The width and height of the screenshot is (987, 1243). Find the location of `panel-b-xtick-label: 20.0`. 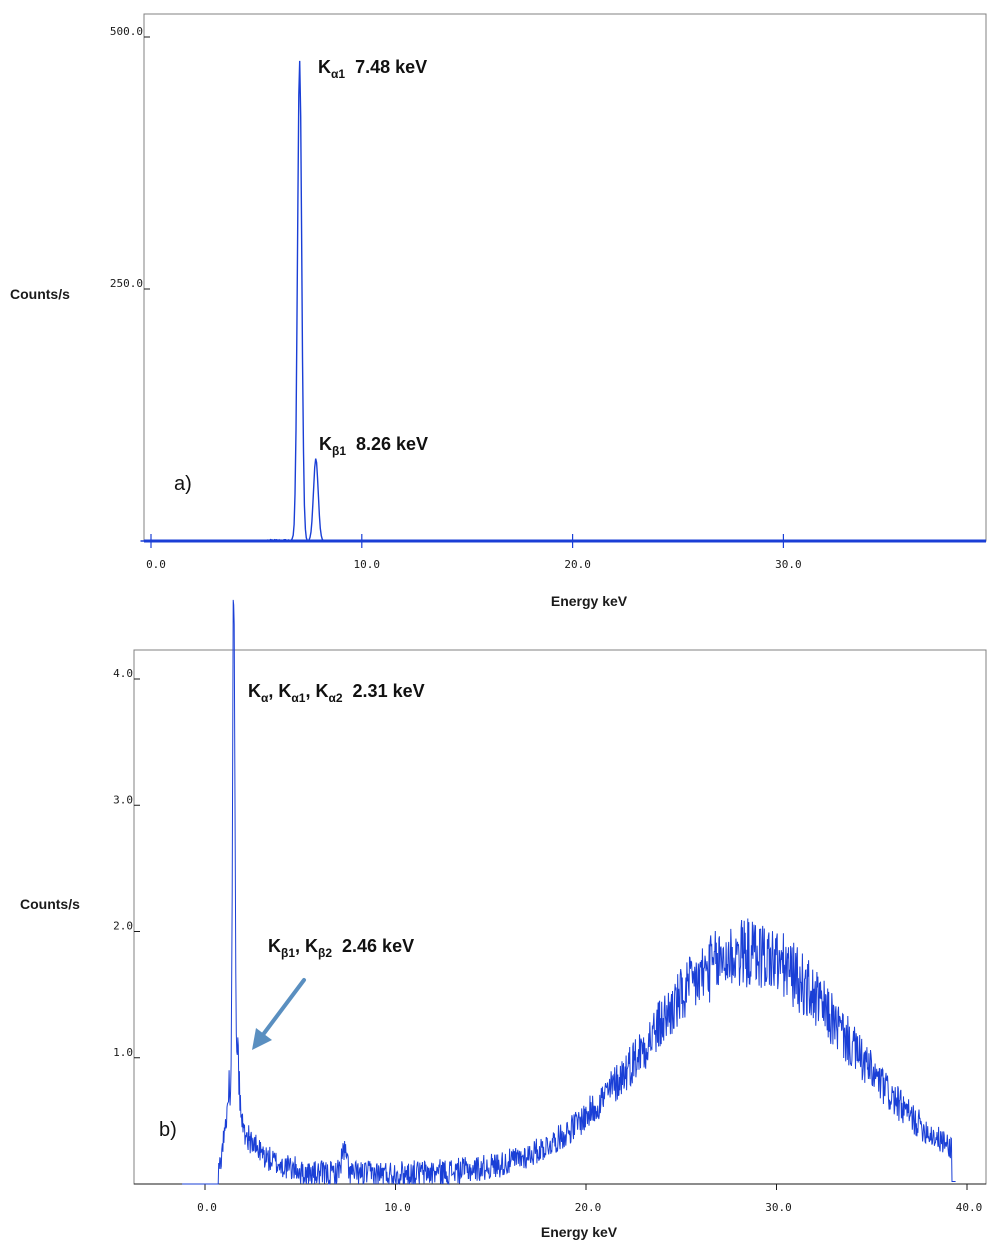

panel-b-xtick-label: 20.0 is located at coordinates (588, 1207).